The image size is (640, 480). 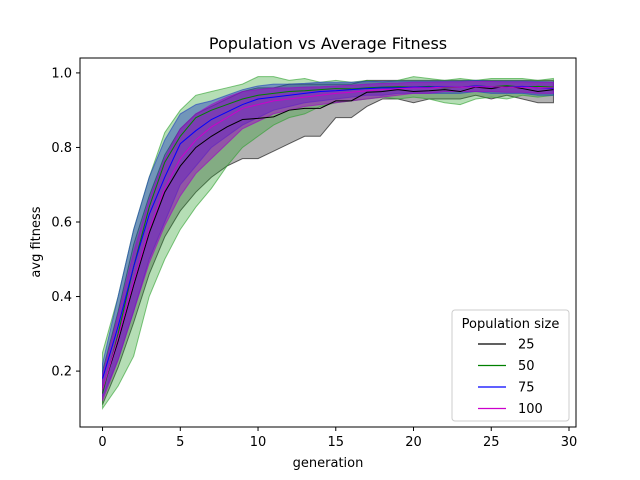 What do you see at coordinates (61, 297) in the screenshot?
I see `y-tick-label: 0.4` at bounding box center [61, 297].